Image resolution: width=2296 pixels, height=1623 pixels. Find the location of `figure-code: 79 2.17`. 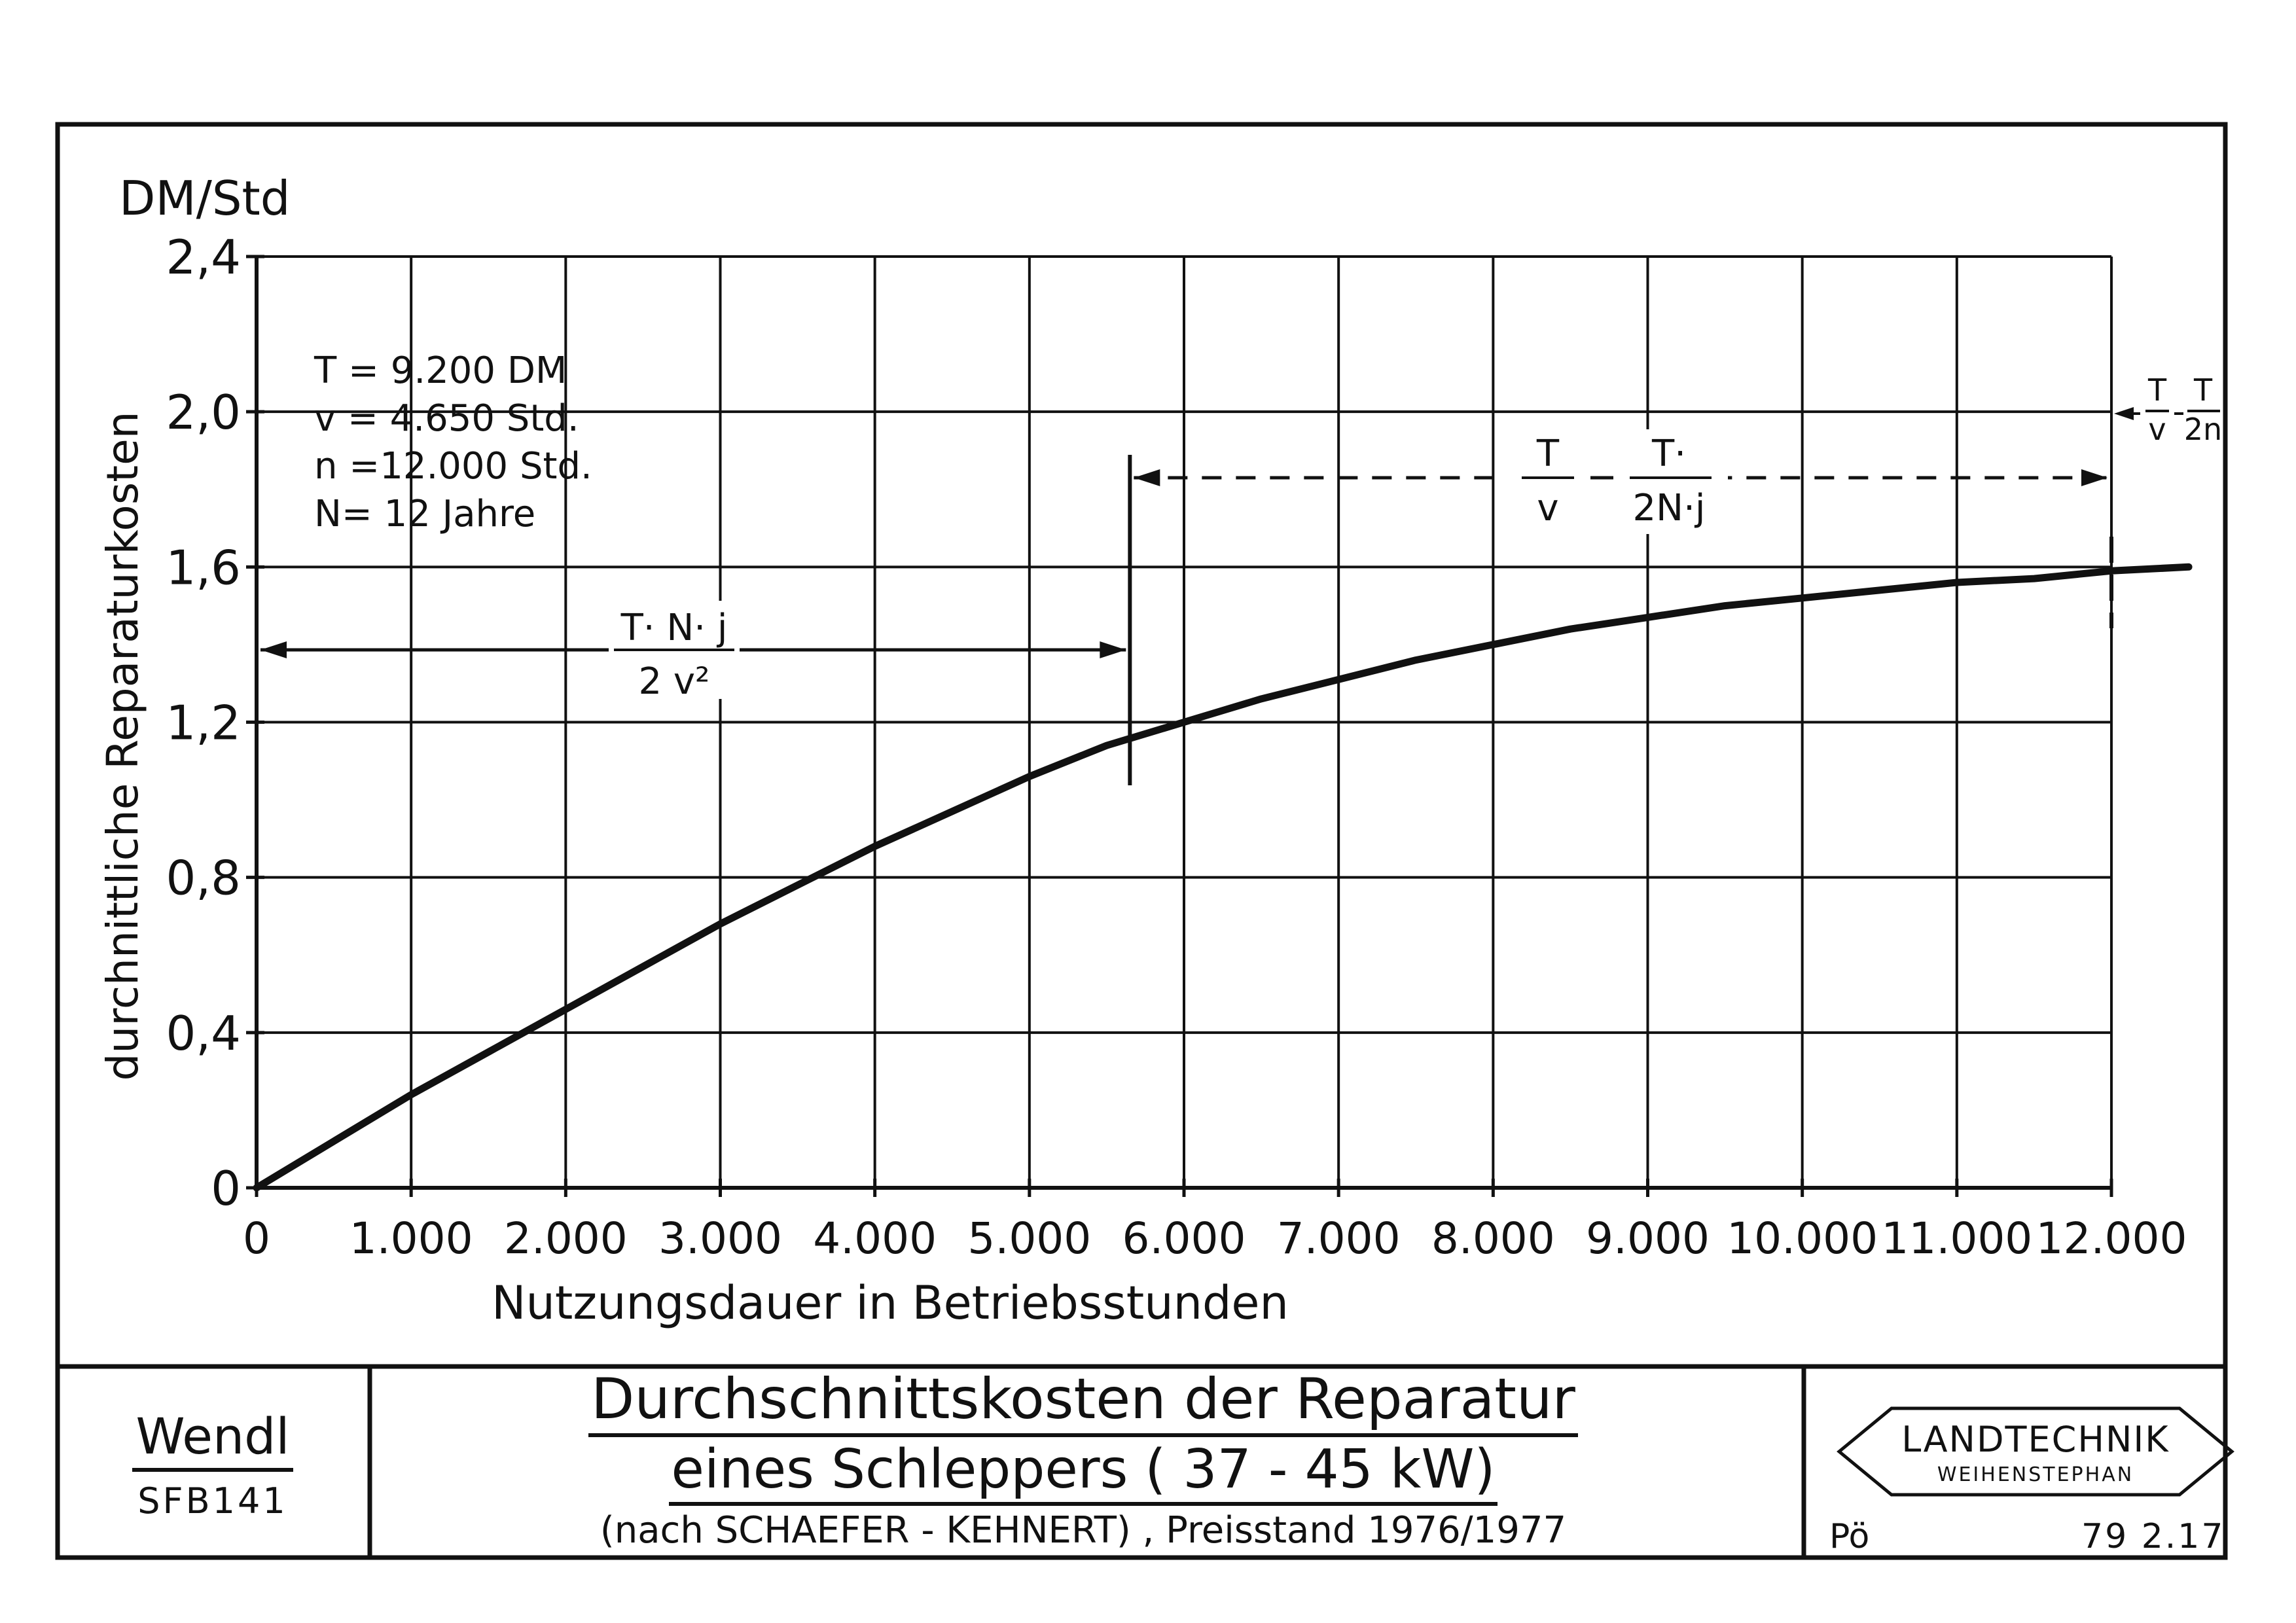

figure-code: 79 2.17 is located at coordinates (2153, 1536).